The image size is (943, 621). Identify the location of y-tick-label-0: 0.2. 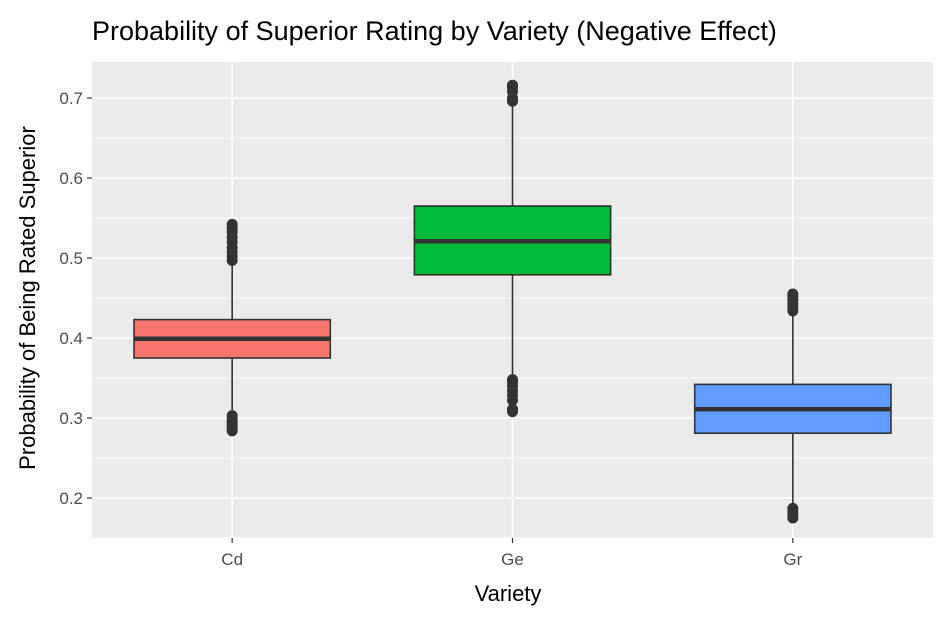
(71, 498).